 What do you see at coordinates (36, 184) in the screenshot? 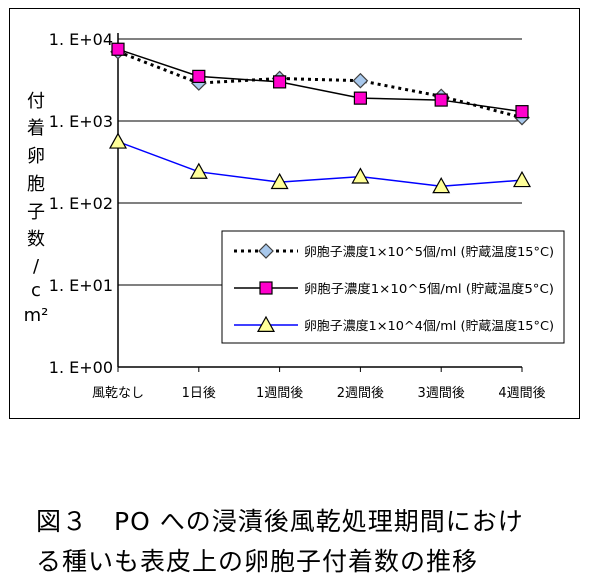
I see `y-label-char: 胞` at bounding box center [36, 184].